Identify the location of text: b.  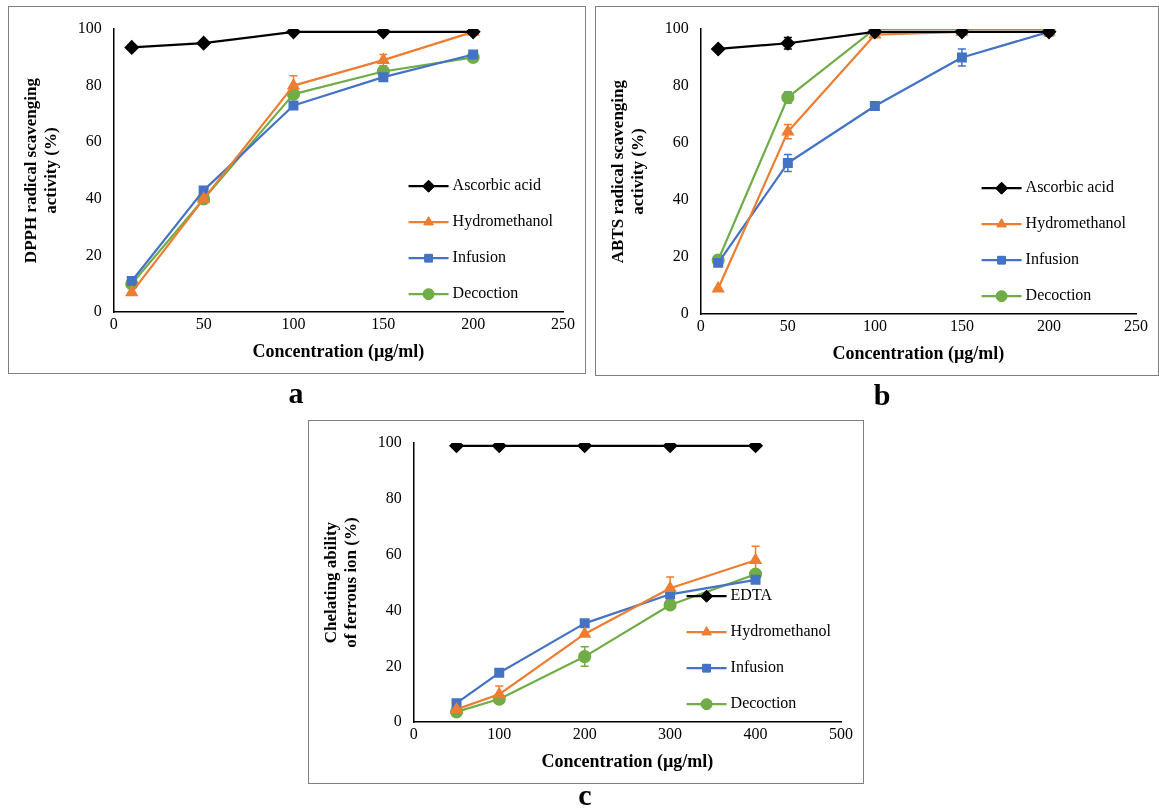
(882, 395).